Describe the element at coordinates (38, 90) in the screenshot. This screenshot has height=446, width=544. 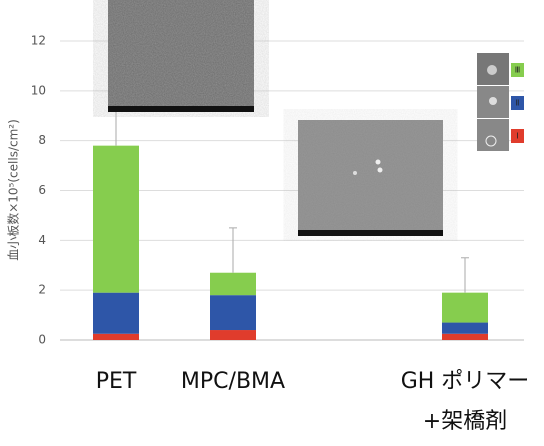
I see `y-tick-label: 10` at that location.